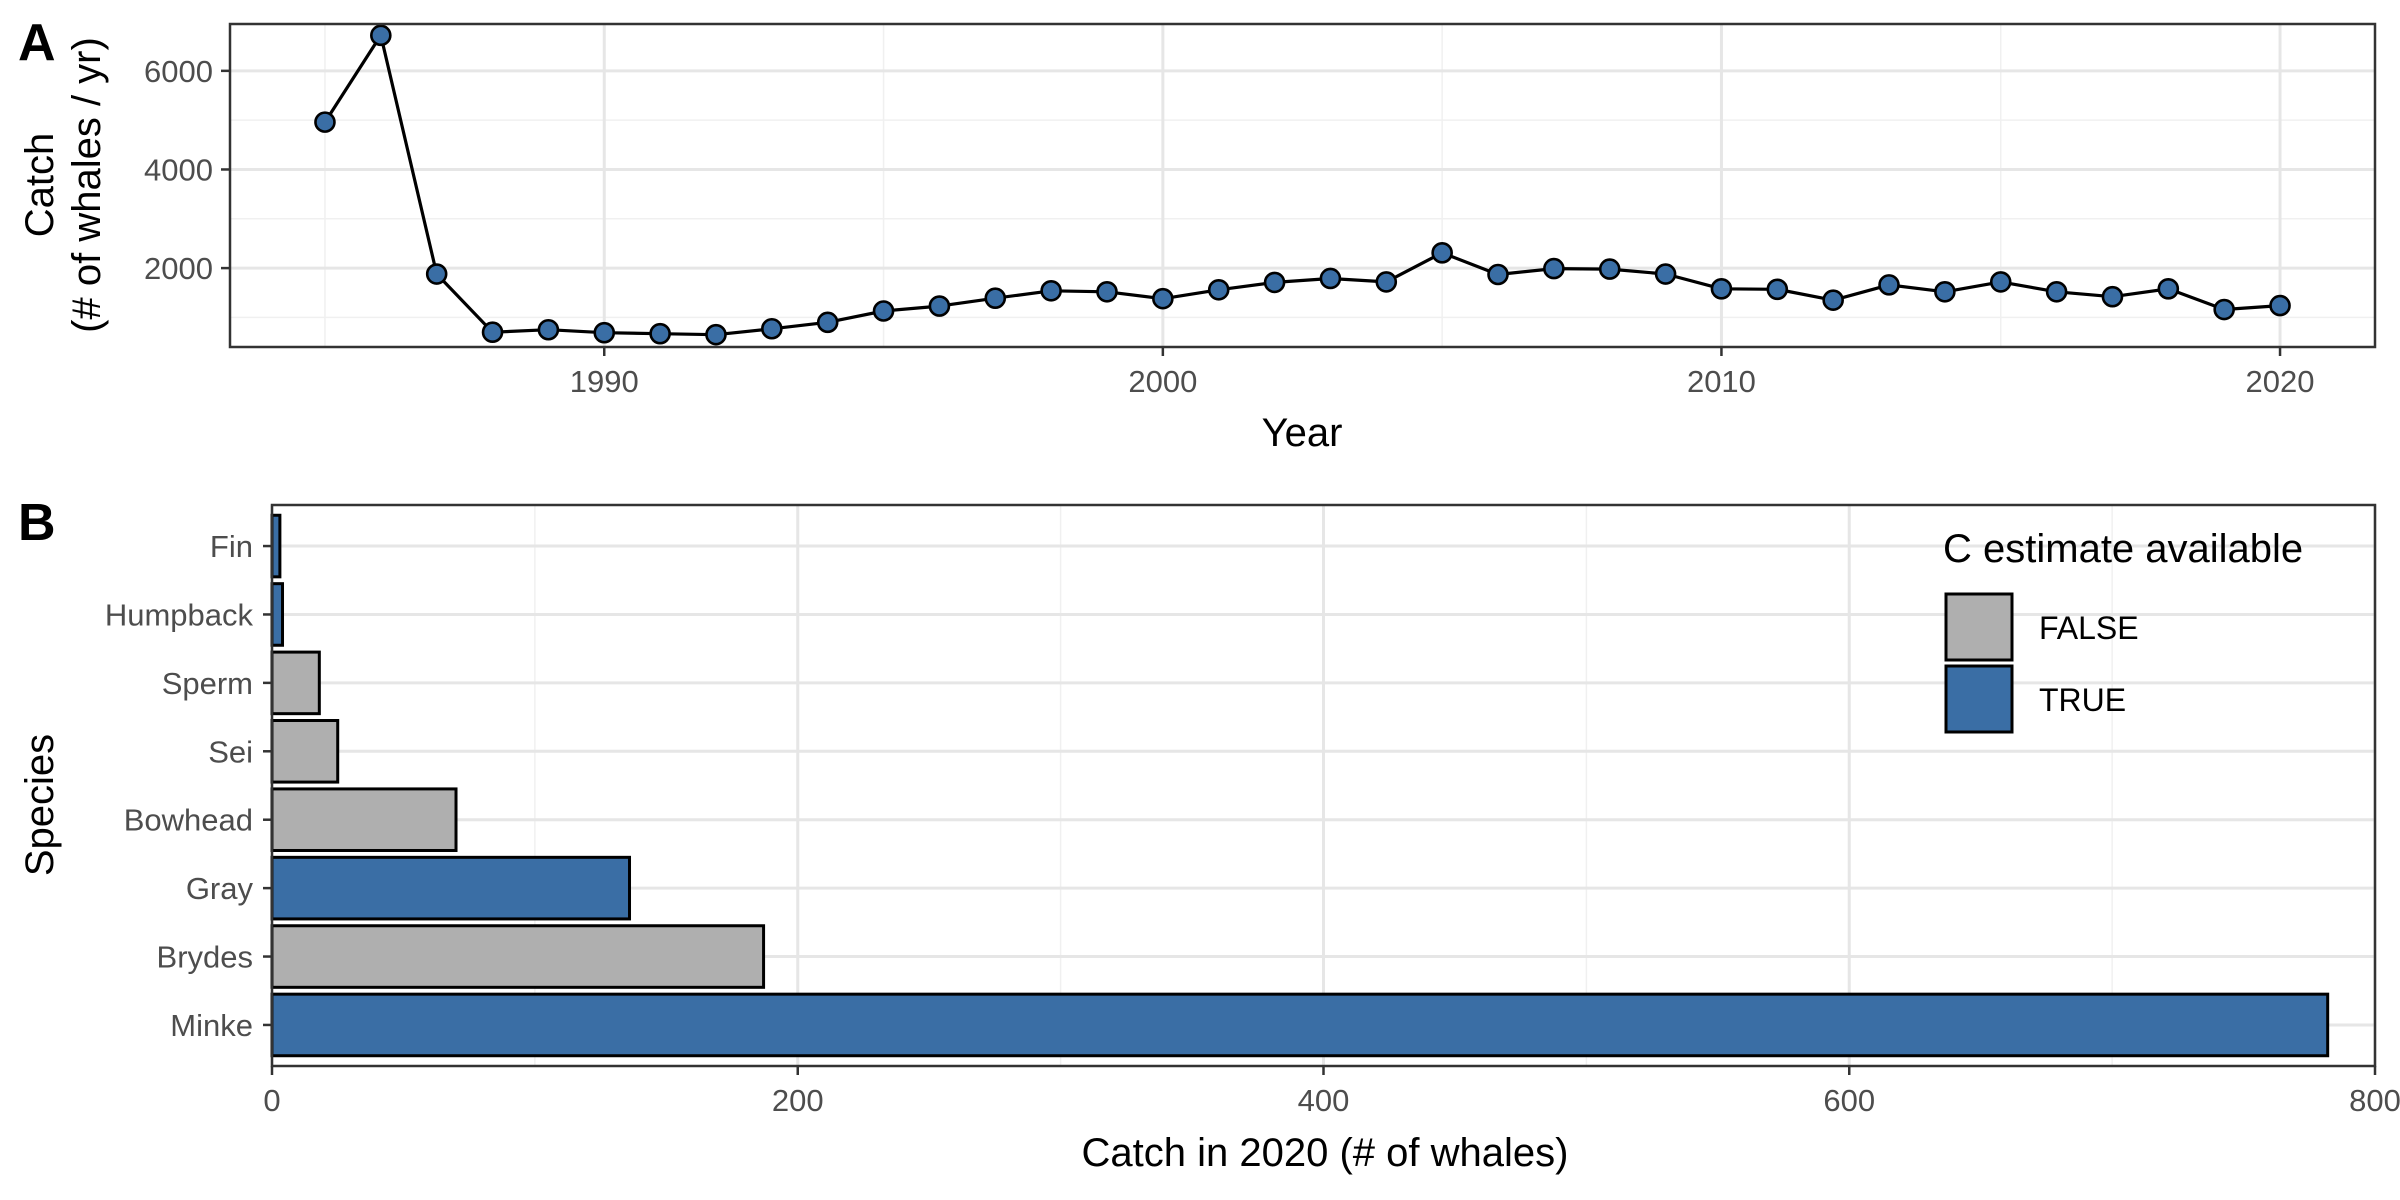 Image resolution: width=2400 pixels, height=1200 pixels. Describe the element at coordinates (40, 185) in the screenshot. I see `panel-a-y-axis-title-line-1: Catch` at that location.